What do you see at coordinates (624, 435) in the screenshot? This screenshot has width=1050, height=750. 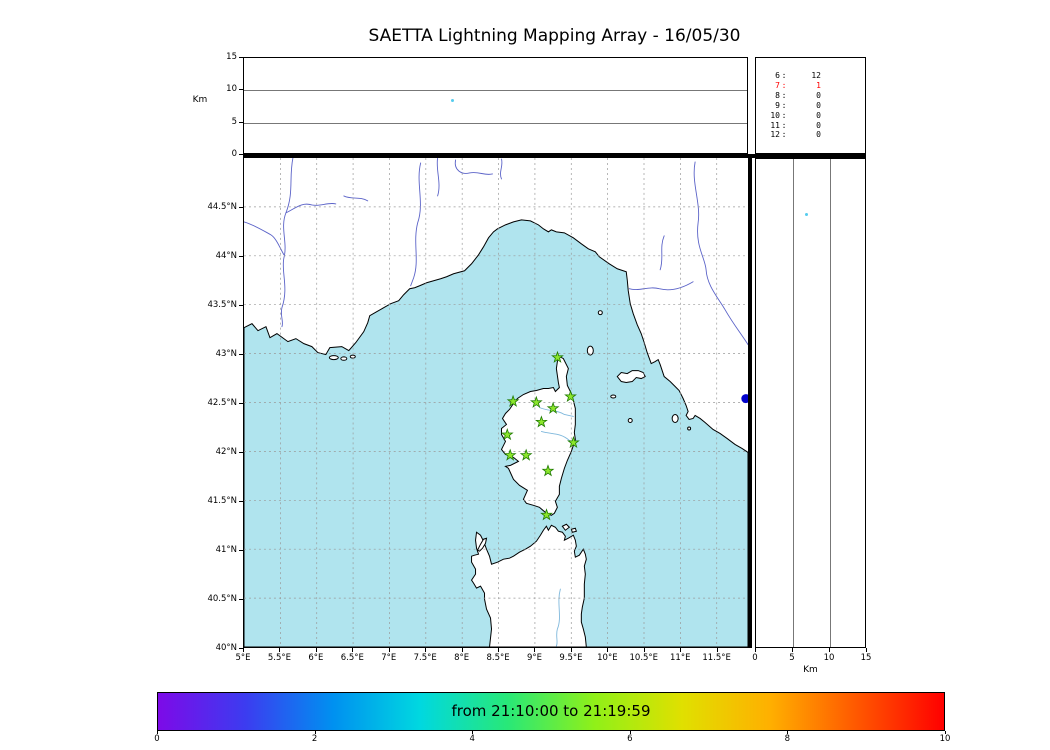 I see `map-markers` at bounding box center [624, 435].